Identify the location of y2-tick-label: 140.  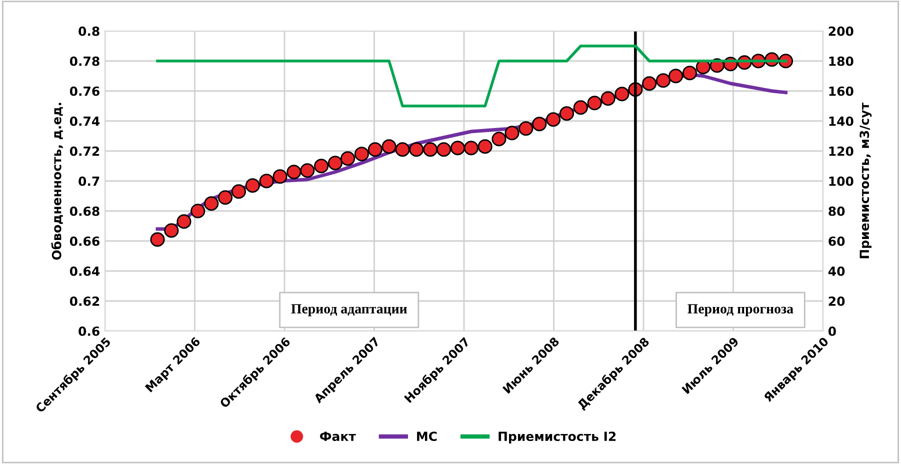
(841, 121).